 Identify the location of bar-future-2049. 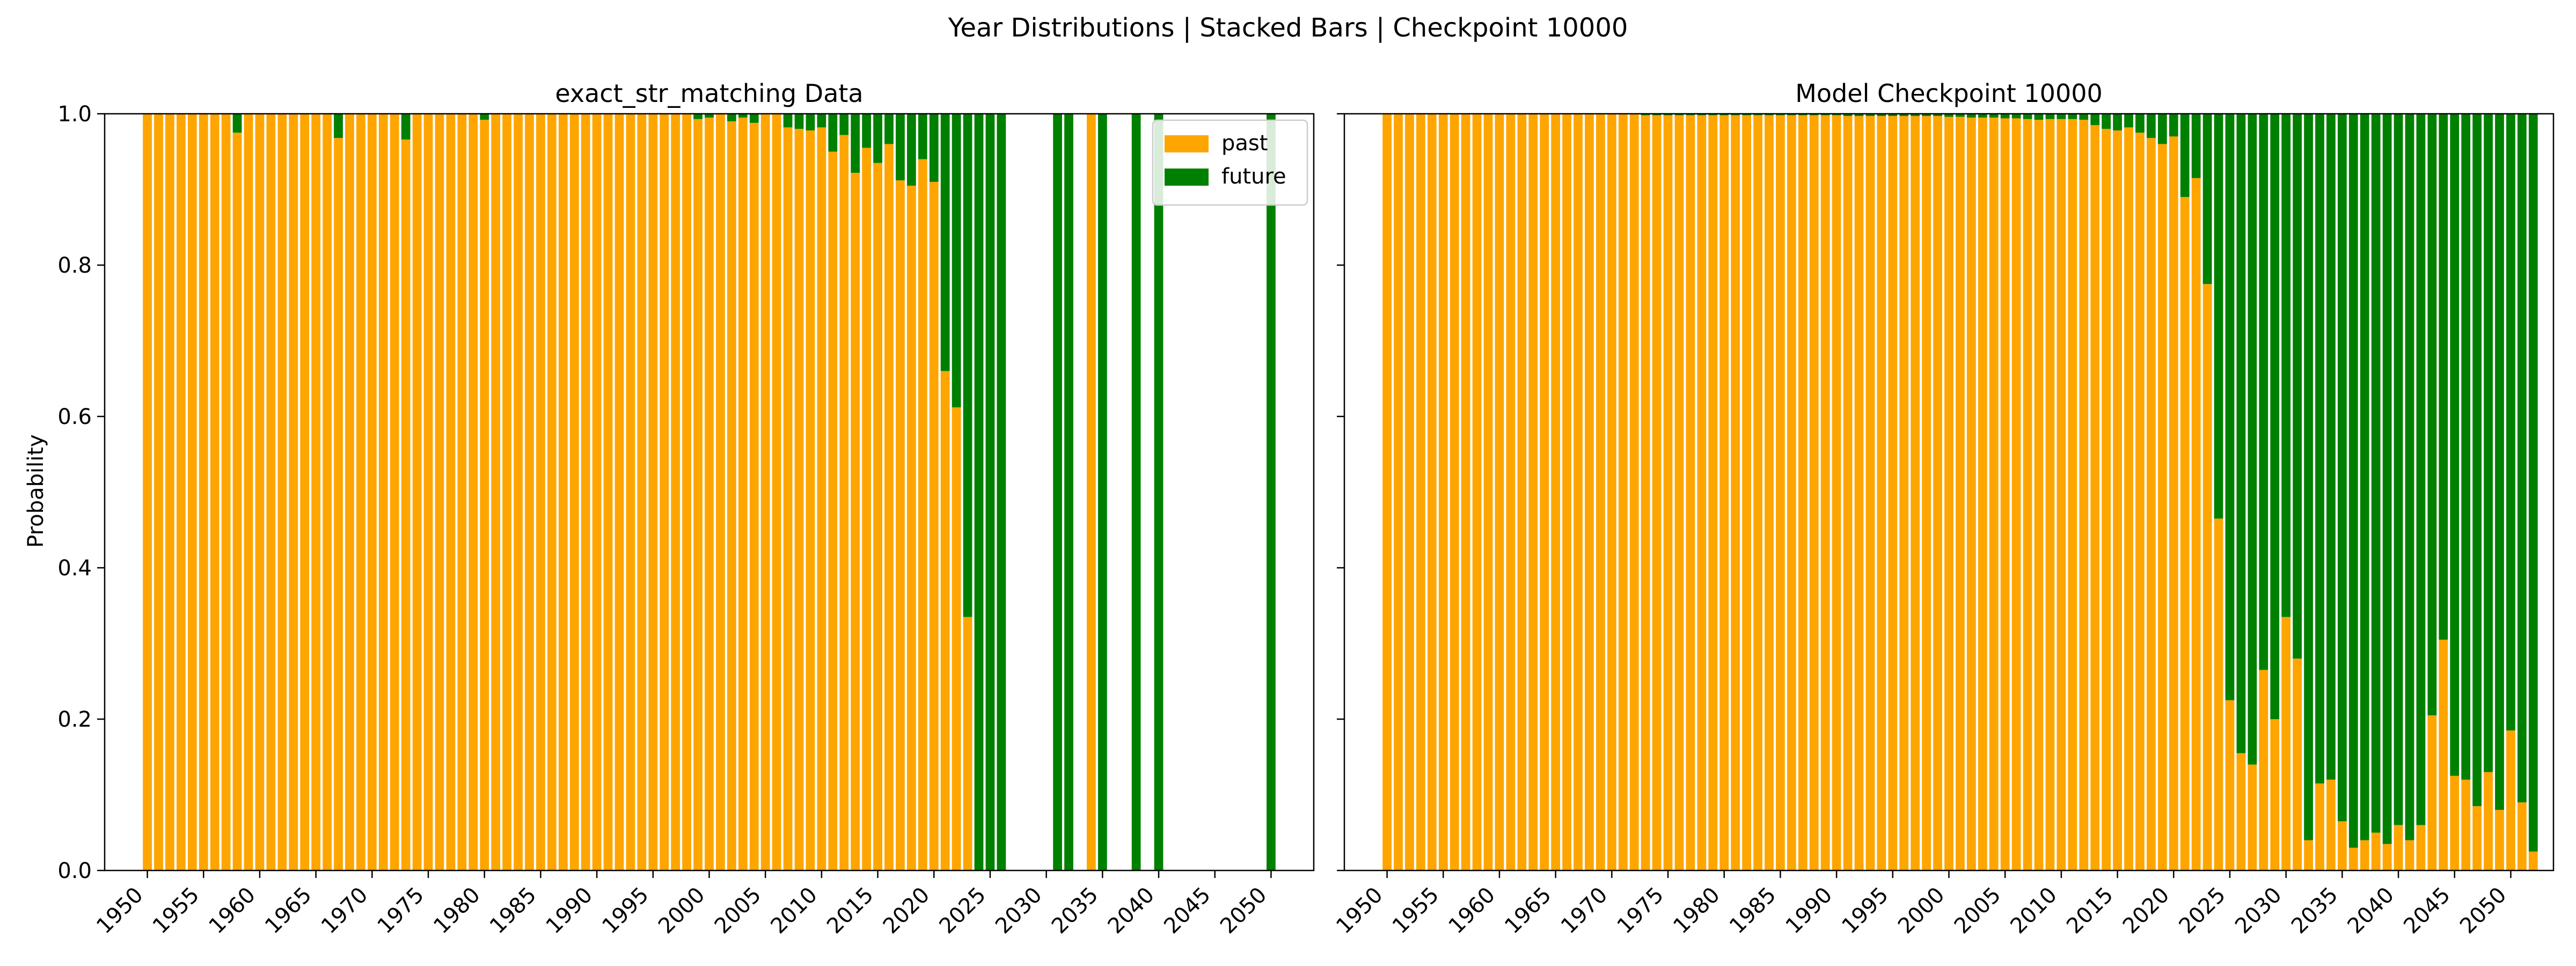
(2499, 462).